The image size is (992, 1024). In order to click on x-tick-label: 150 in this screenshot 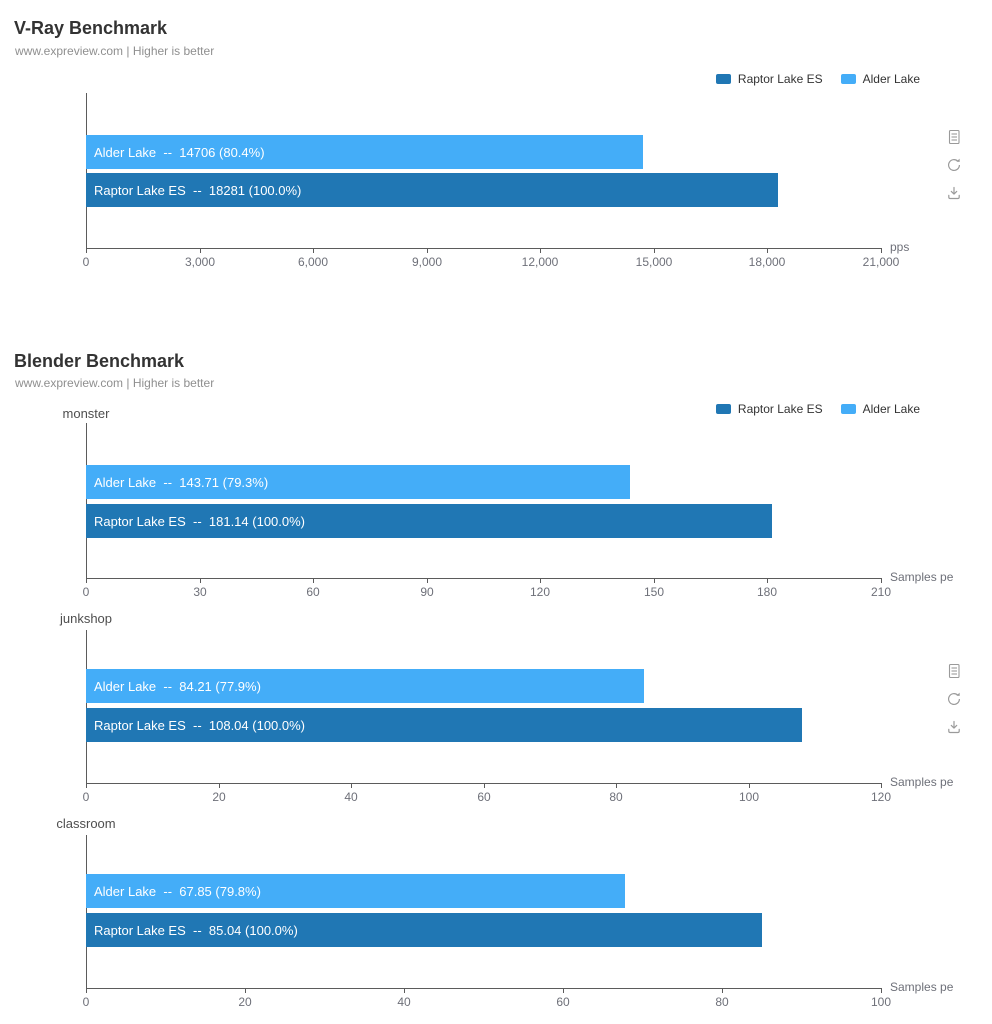, I will do `click(654, 592)`.